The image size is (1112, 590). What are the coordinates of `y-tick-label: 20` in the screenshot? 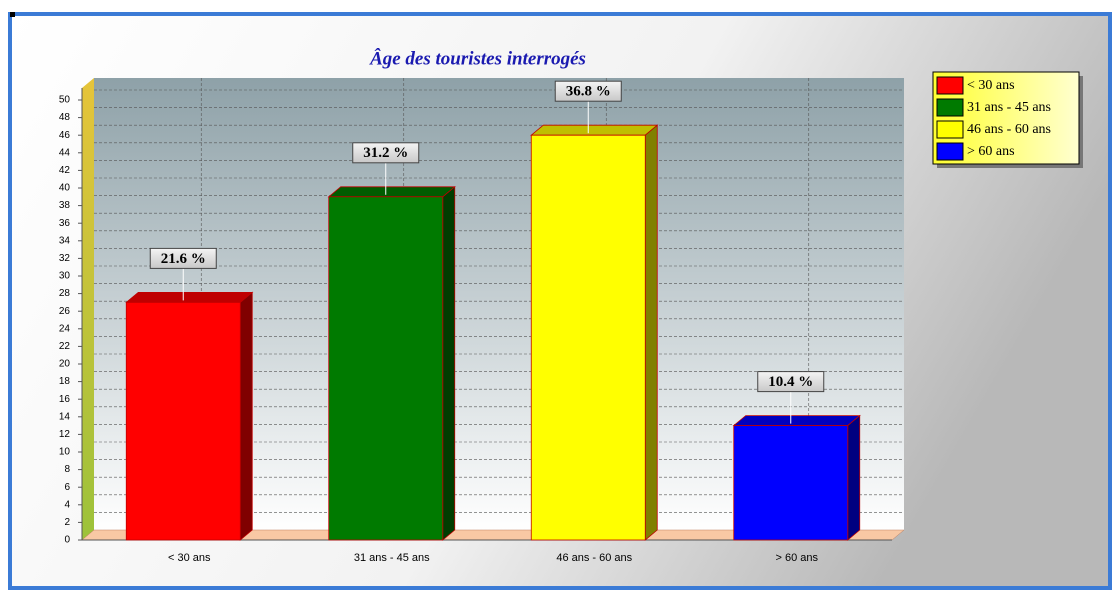 It's located at (65, 364).